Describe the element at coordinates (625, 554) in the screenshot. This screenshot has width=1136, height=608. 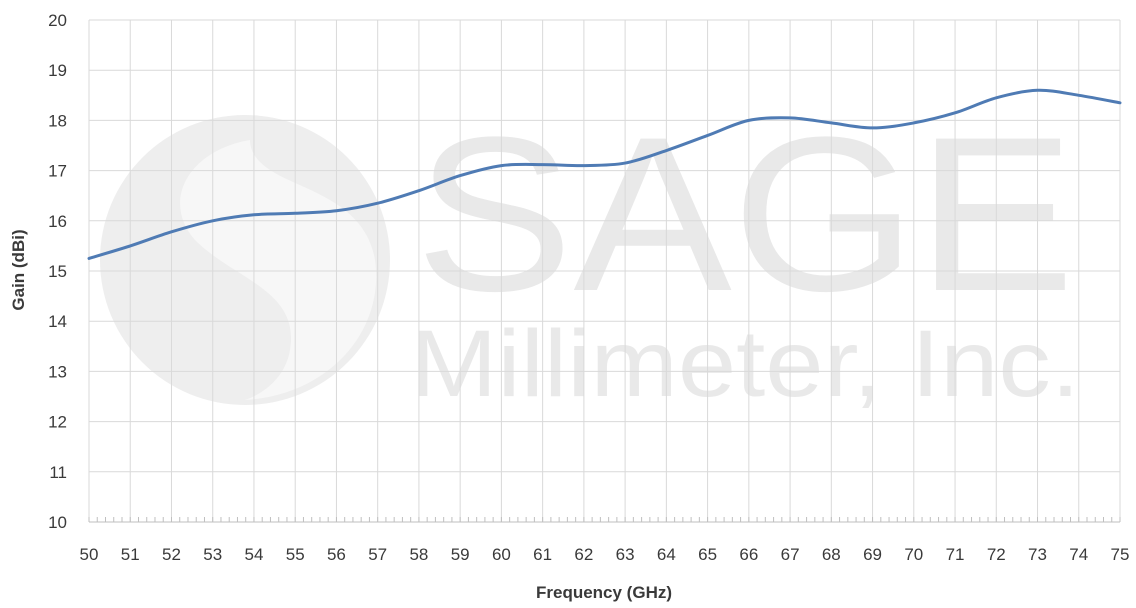
I see `x-tick-label: 63` at that location.